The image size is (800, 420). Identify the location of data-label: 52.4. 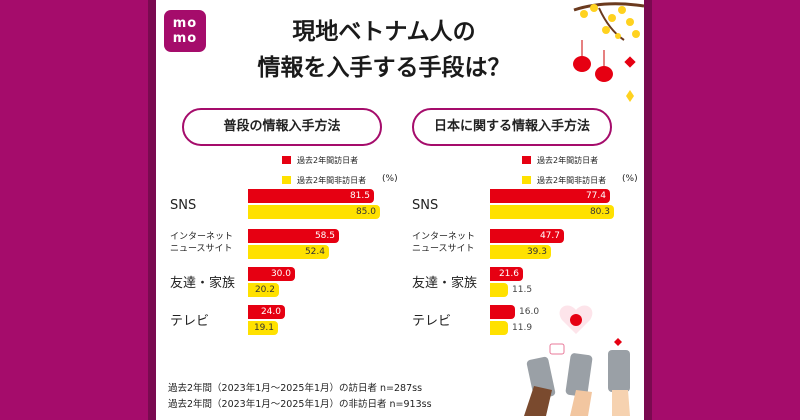
(314, 252).